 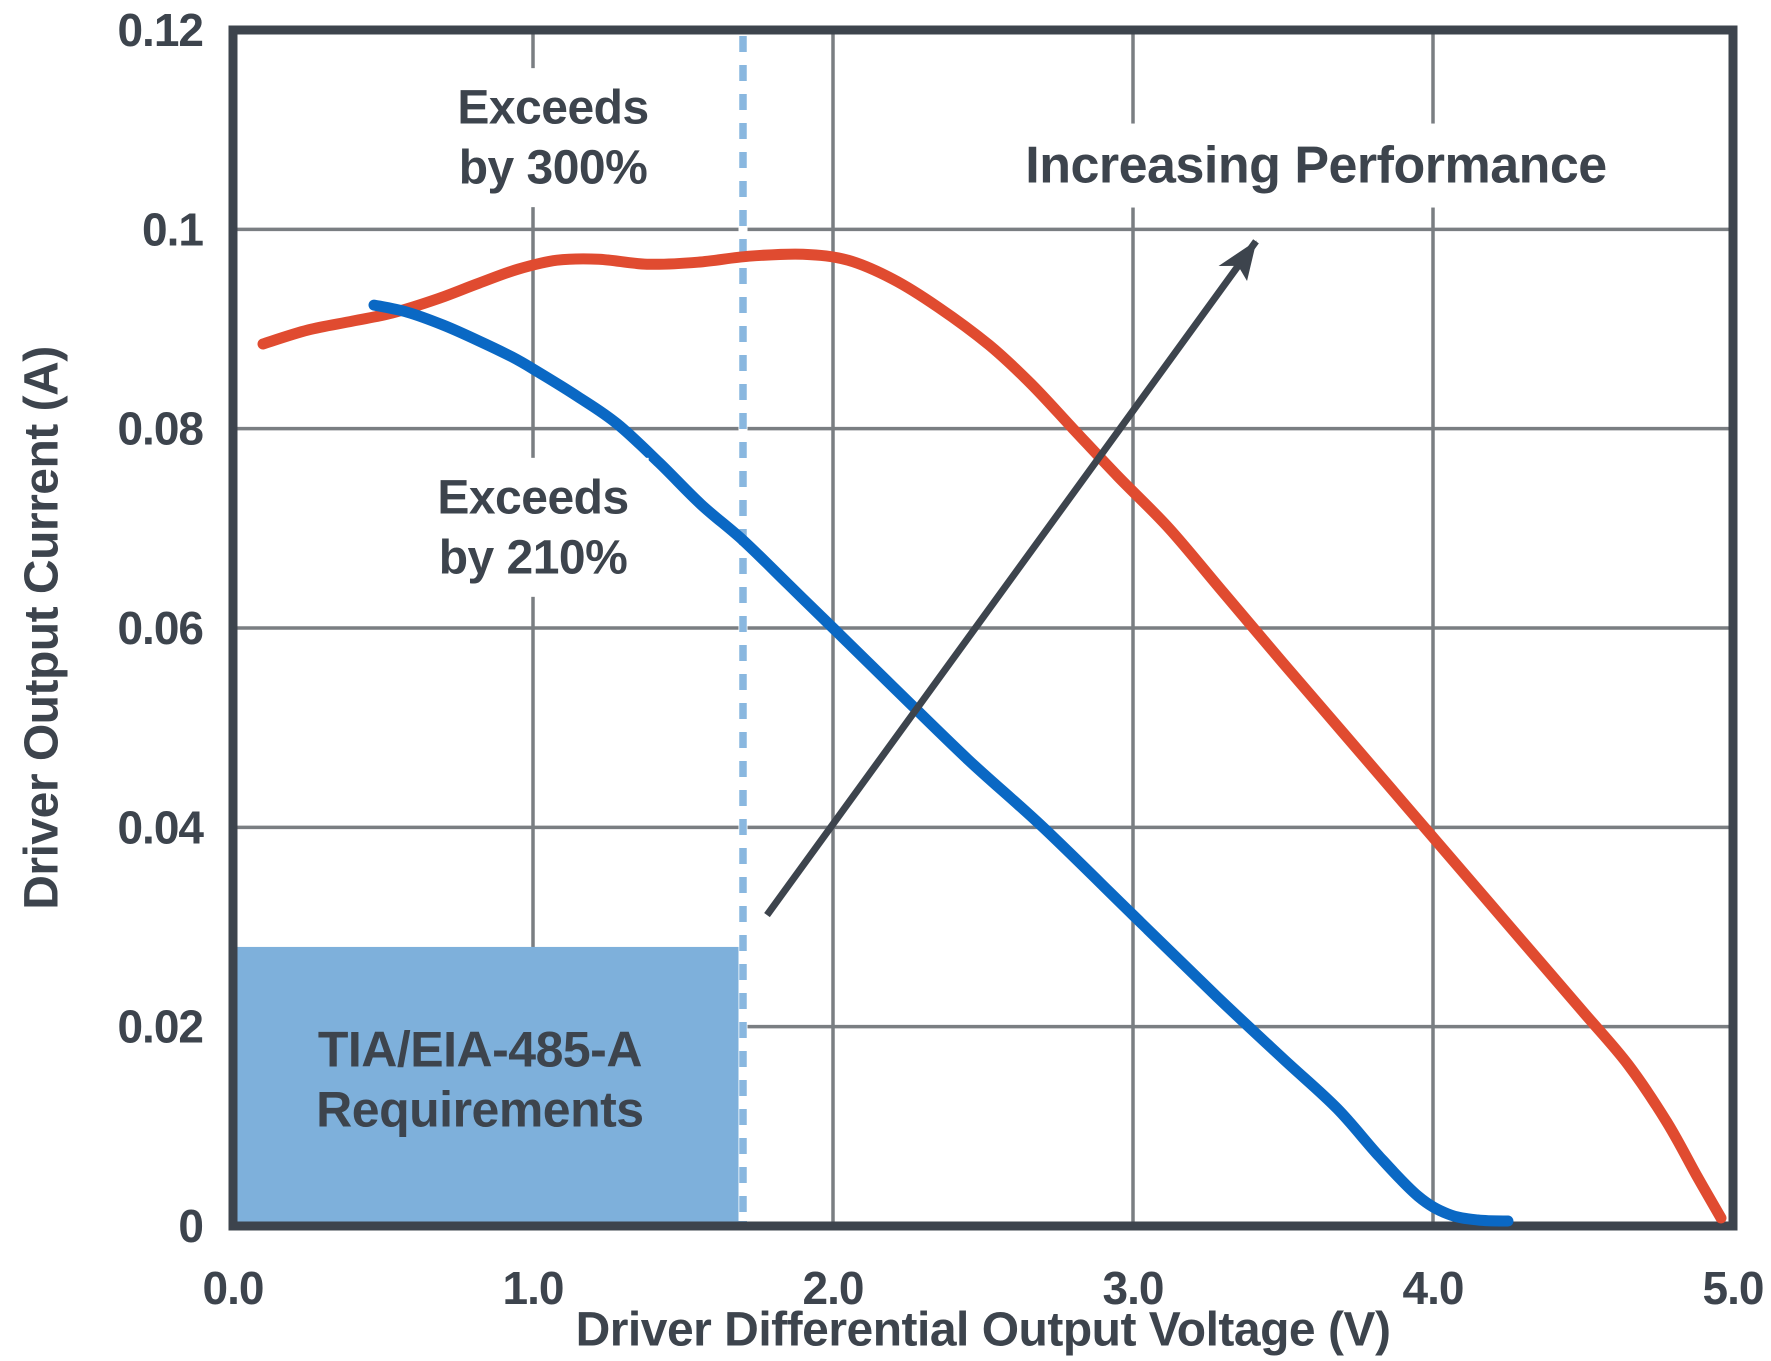 What do you see at coordinates (983, 1330) in the screenshot?
I see `x-axis-title: Driver Differential Output Voltage (V)` at bounding box center [983, 1330].